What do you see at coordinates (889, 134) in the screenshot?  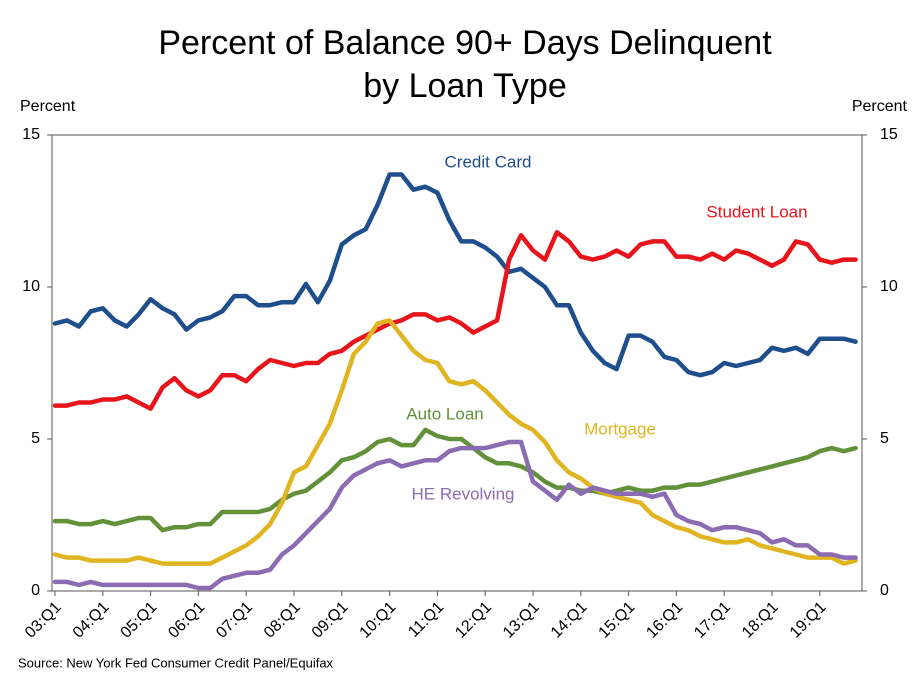 I see `y2-tick-label: 15` at bounding box center [889, 134].